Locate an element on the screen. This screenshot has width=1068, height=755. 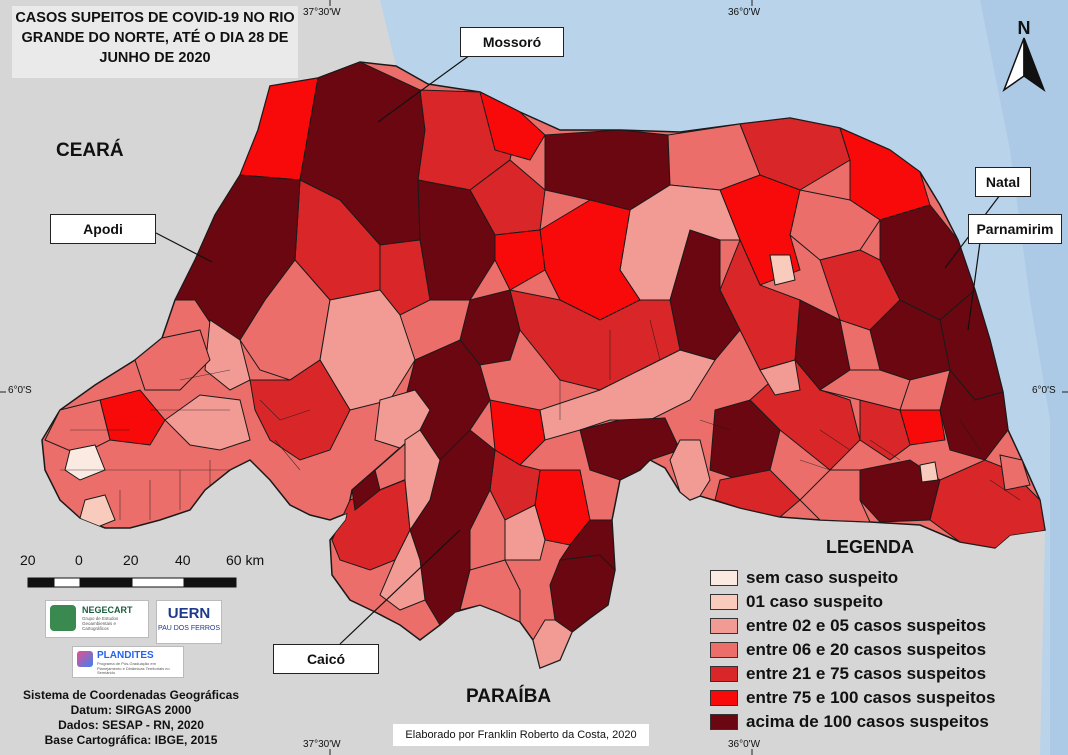
tree-icon is located at coordinates (63, 618).